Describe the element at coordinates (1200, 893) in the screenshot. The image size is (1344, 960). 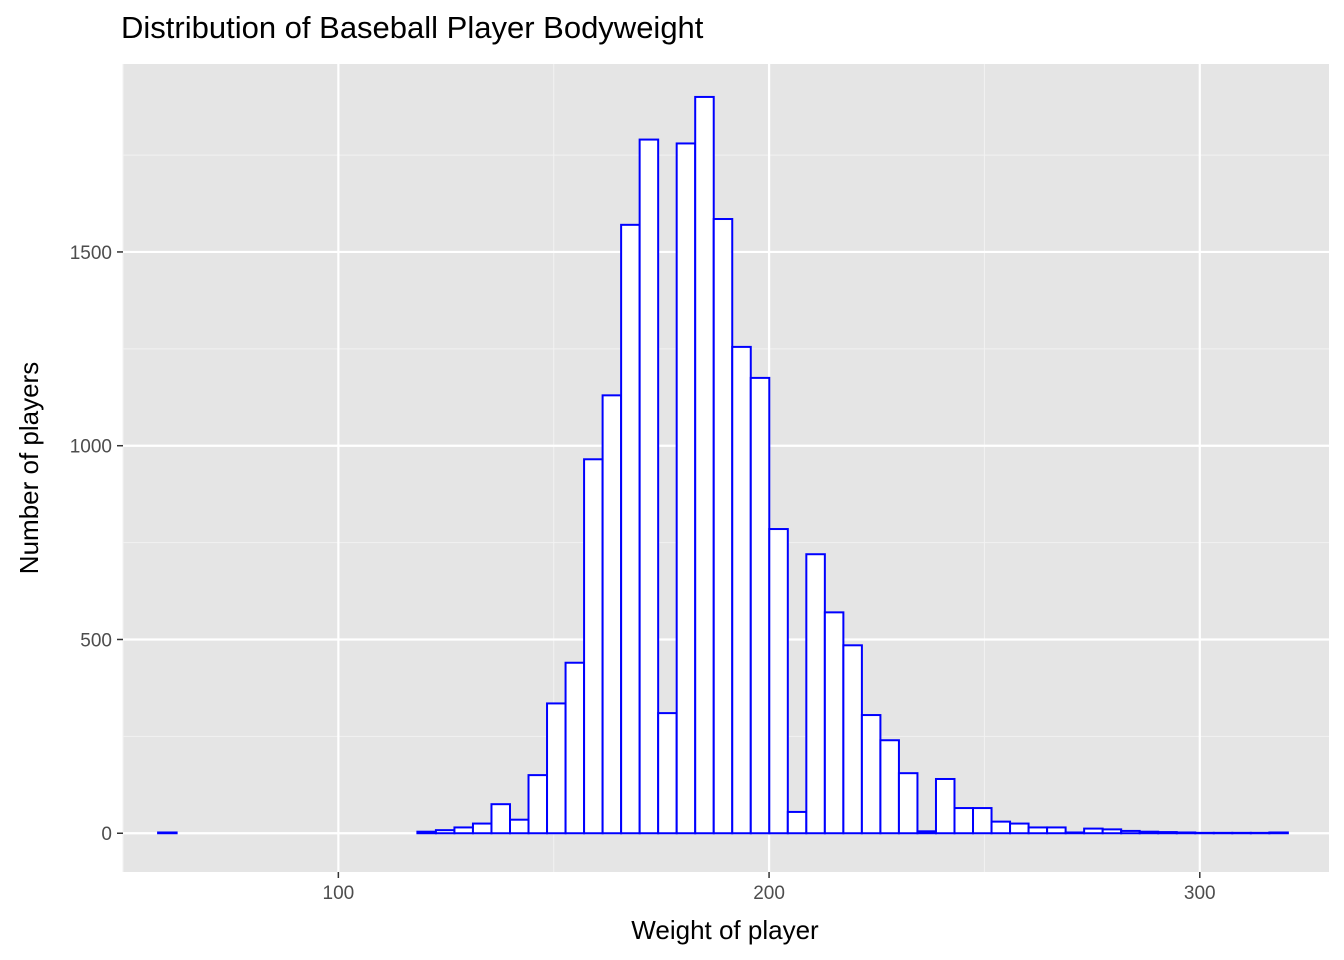
I see `x-tick-label: 300` at that location.